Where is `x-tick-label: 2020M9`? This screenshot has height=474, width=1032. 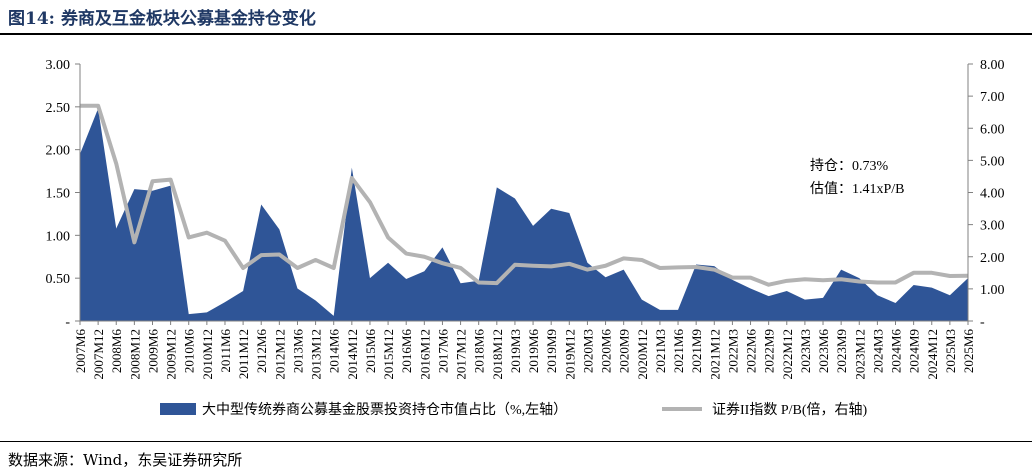 x-tick-label: 2020M9 is located at coordinates (624, 351).